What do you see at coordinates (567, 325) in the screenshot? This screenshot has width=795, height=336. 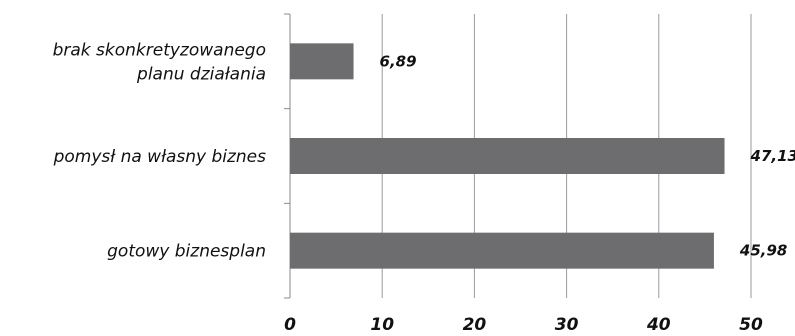 I see `x-tick-label-30: 30` at bounding box center [567, 325].